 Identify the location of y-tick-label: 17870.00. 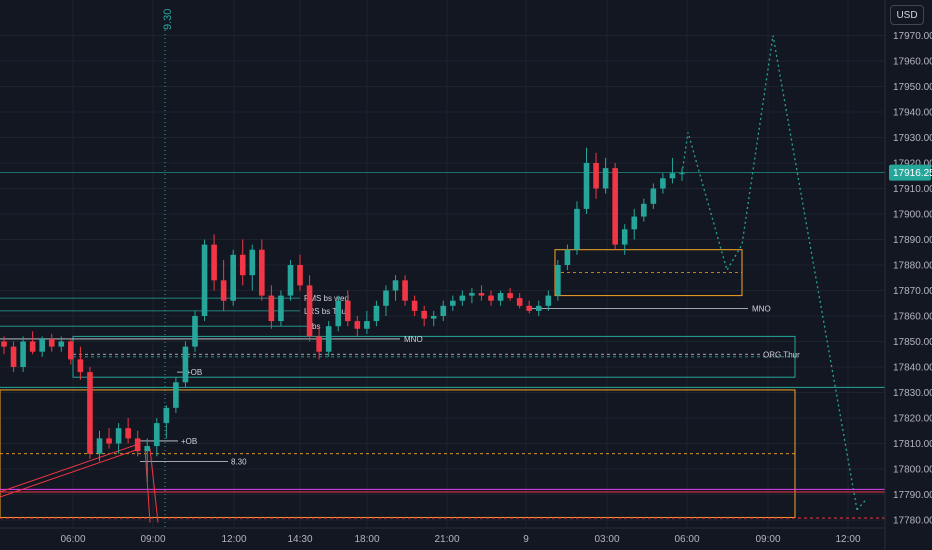
(912, 291).